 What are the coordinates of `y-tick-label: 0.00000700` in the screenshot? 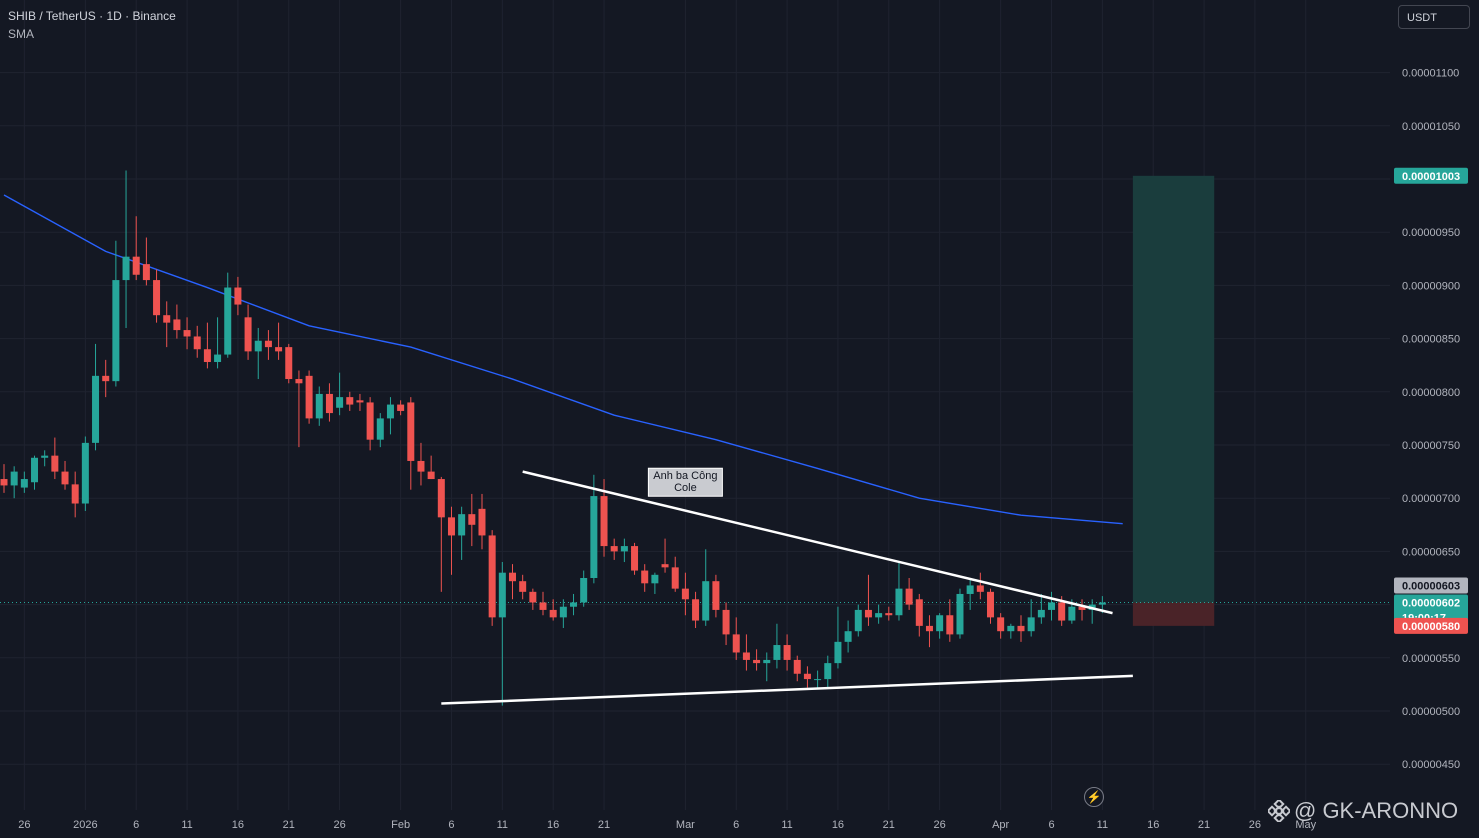 It's located at (1431, 499).